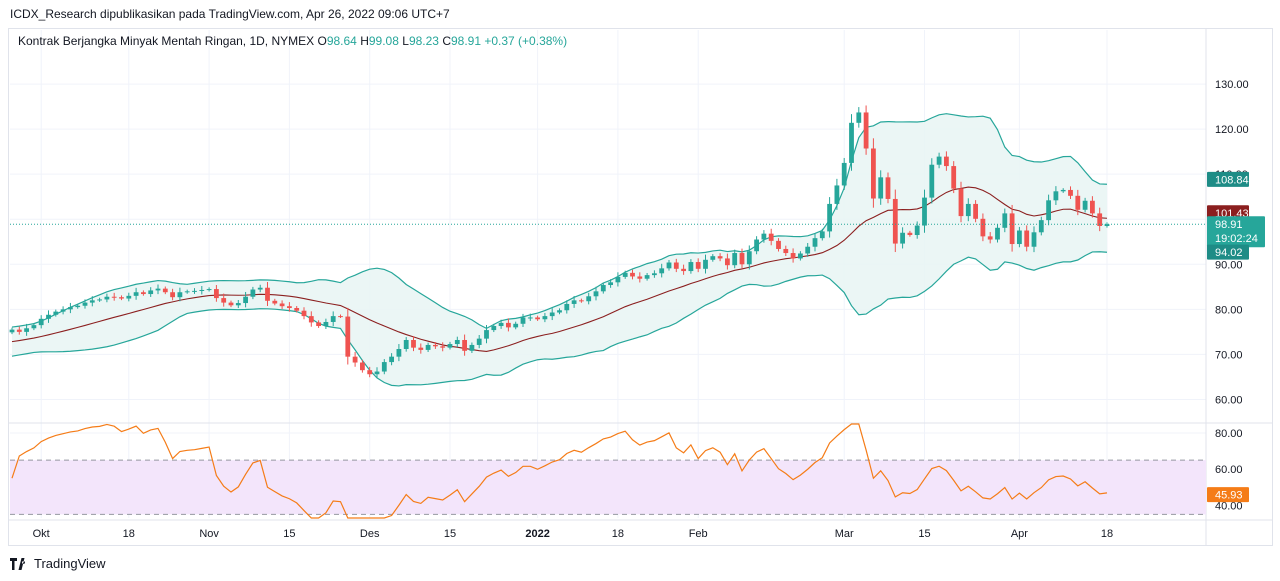 Image resolution: width=1280 pixels, height=581 pixels. Describe the element at coordinates (573, 534) in the screenshot. I see `time-axis: Okt 18 Nov 15 Des 15 2022 18 Feb Mar 15 Apr 18` at that location.